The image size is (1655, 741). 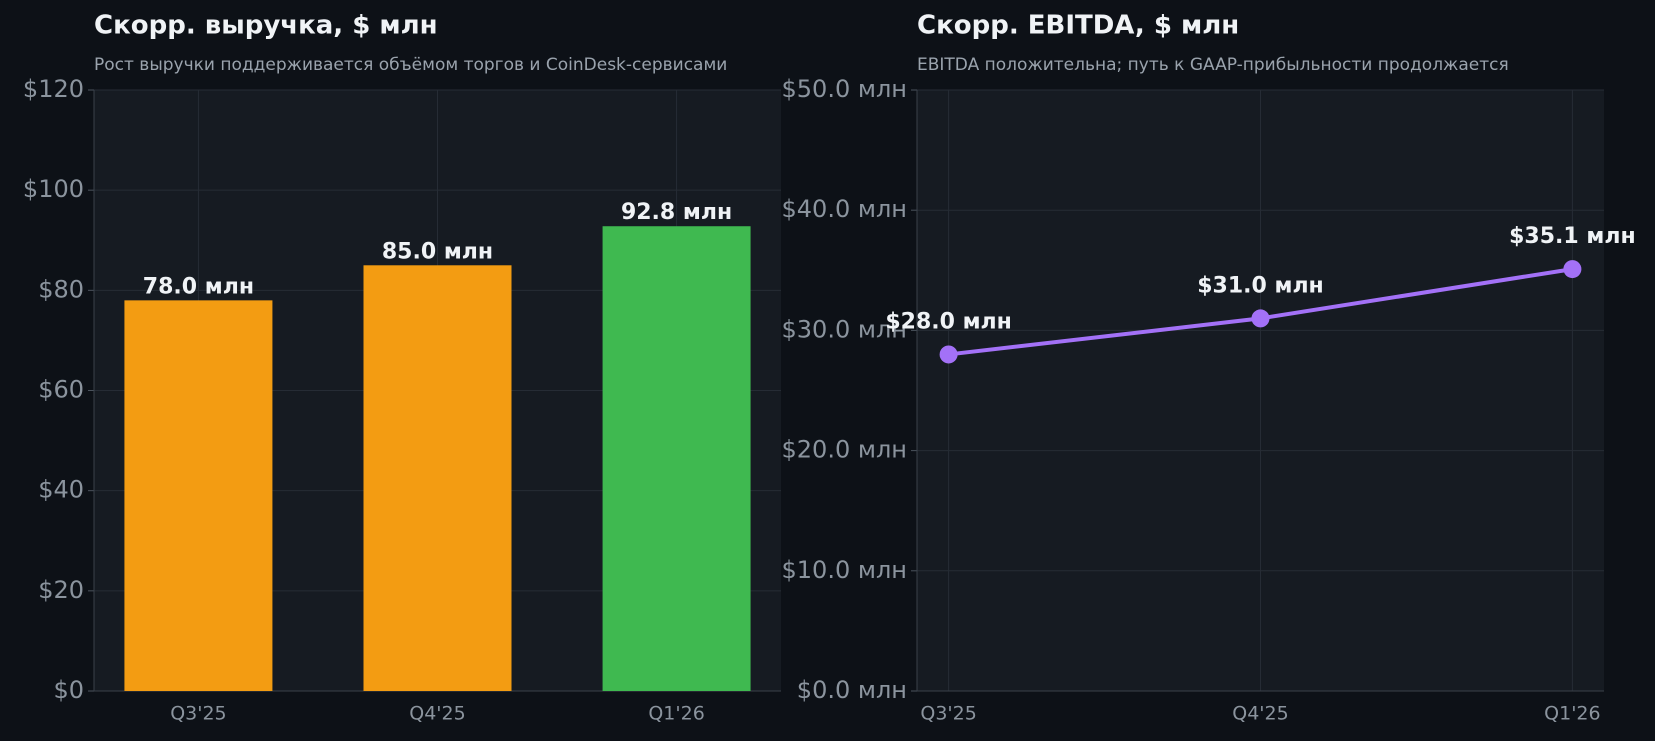 I want to click on y-tick-label: $50.0 млн, so click(x=844, y=89).